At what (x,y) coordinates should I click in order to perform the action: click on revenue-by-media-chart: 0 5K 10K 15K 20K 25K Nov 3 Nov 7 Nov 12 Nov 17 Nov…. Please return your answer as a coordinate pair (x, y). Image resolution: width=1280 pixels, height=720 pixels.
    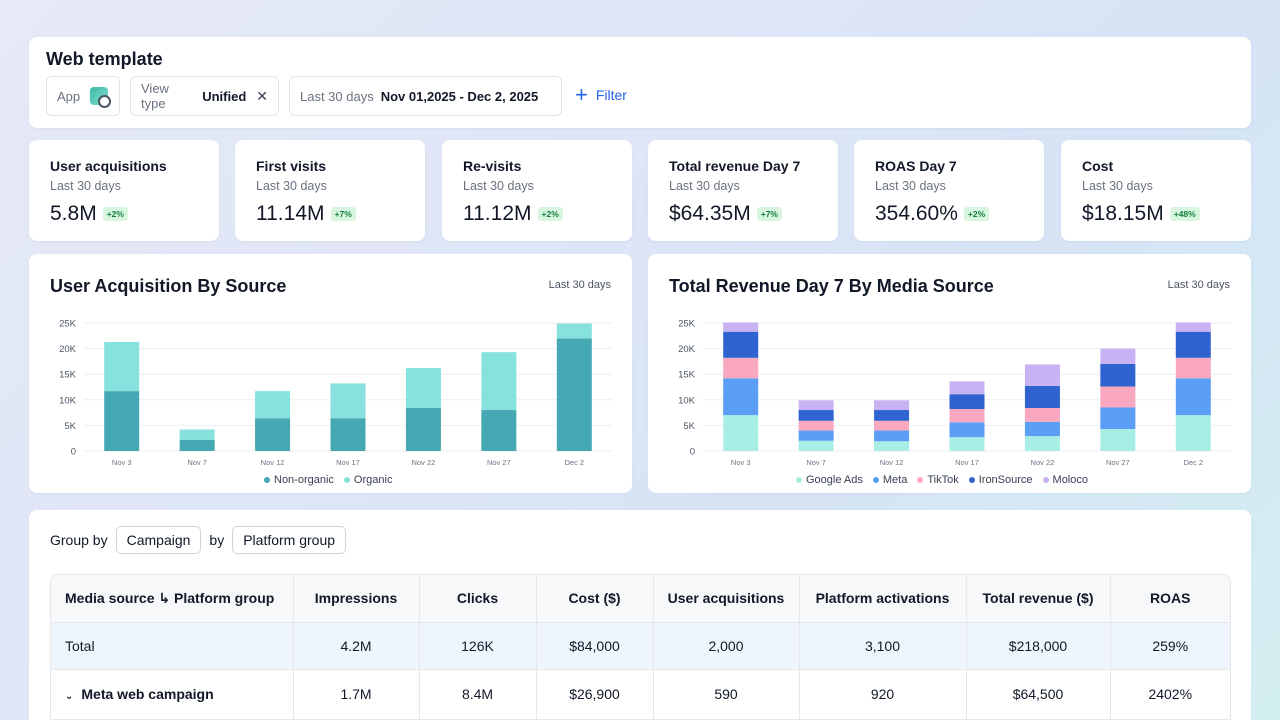
    Looking at the image, I should click on (954, 393).